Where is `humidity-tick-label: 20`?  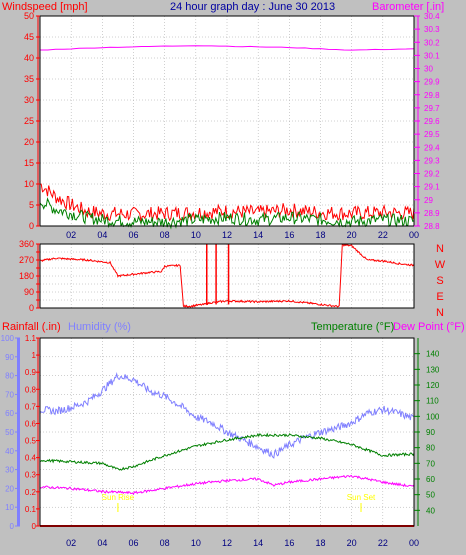
humidity-tick-label: 20 is located at coordinates (9, 488).